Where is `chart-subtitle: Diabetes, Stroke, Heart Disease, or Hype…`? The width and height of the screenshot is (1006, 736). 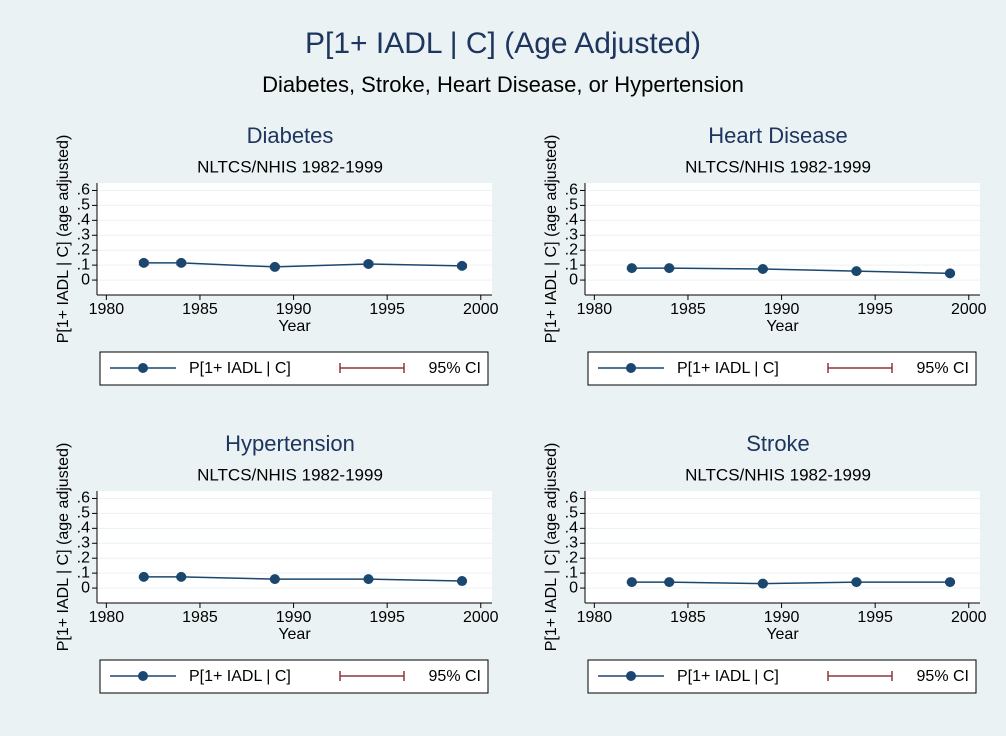 chart-subtitle: Diabetes, Stroke, Heart Disease, or Hype… is located at coordinates (503, 84).